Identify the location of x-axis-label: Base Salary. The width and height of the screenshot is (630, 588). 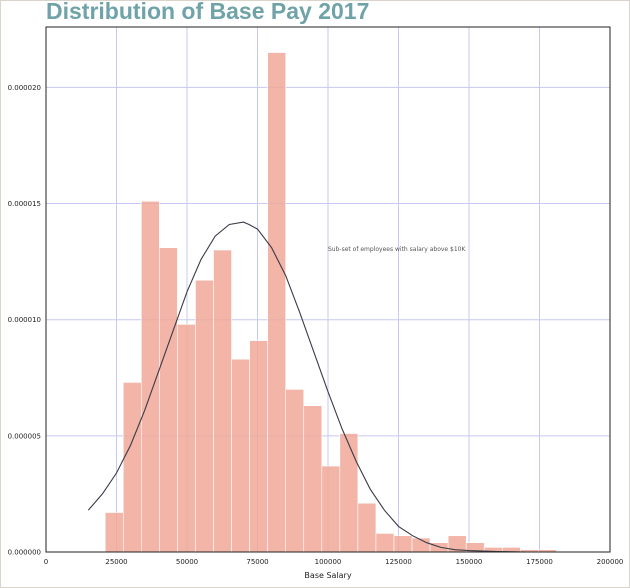
(327, 575).